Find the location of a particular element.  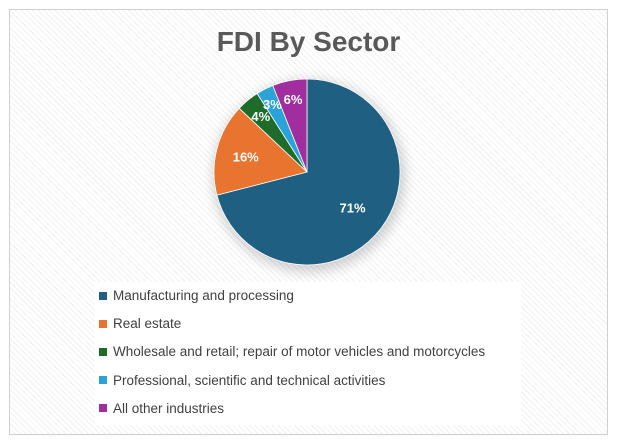

data-label: 16% is located at coordinates (246, 156).